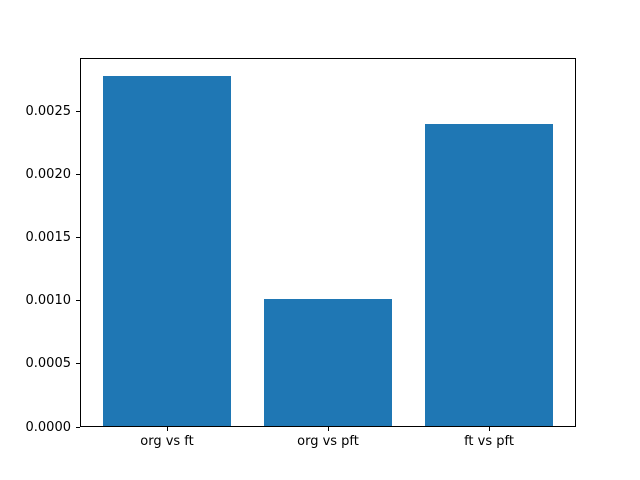  Describe the element at coordinates (48, 111) in the screenshot. I see `y-tick-label: 0.0025` at that location.